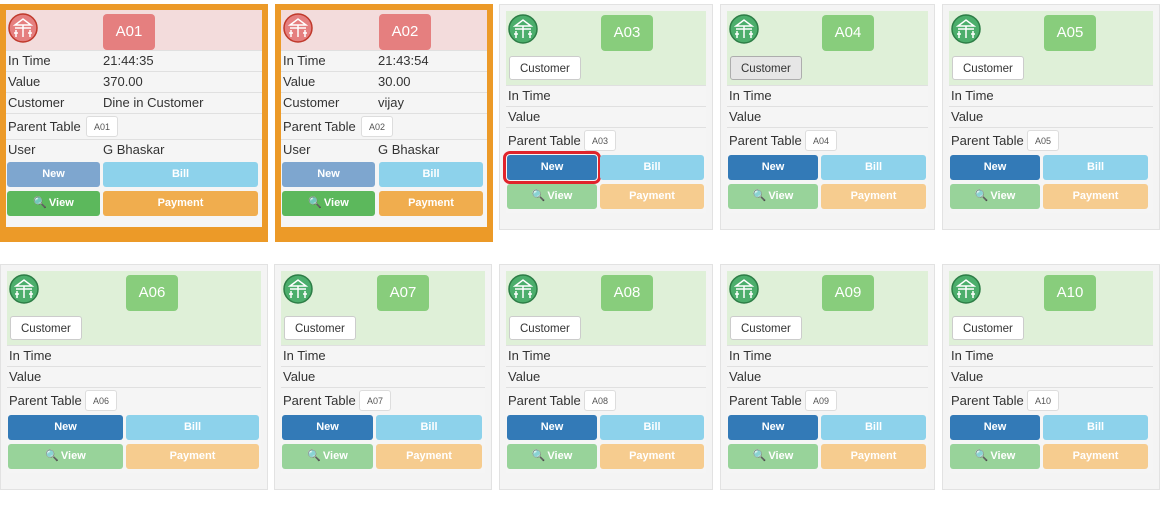 The width and height of the screenshot is (1163, 509). Describe the element at coordinates (627, 293) in the screenshot. I see `table-number-badge: A08` at that location.